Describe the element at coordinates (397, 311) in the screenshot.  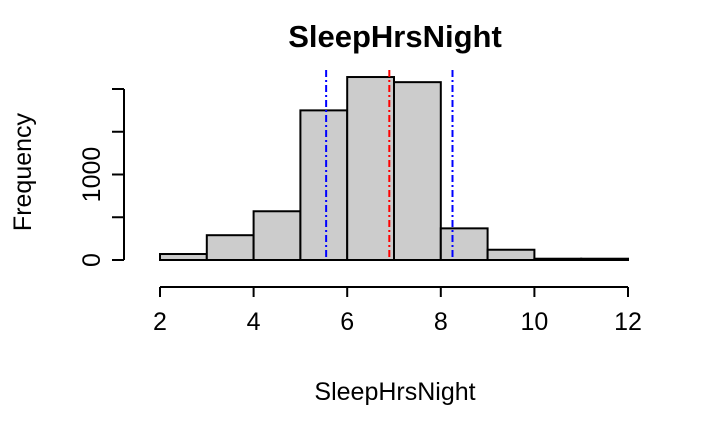
I see `x-axis: 2 4 6 8 10 12` at that location.